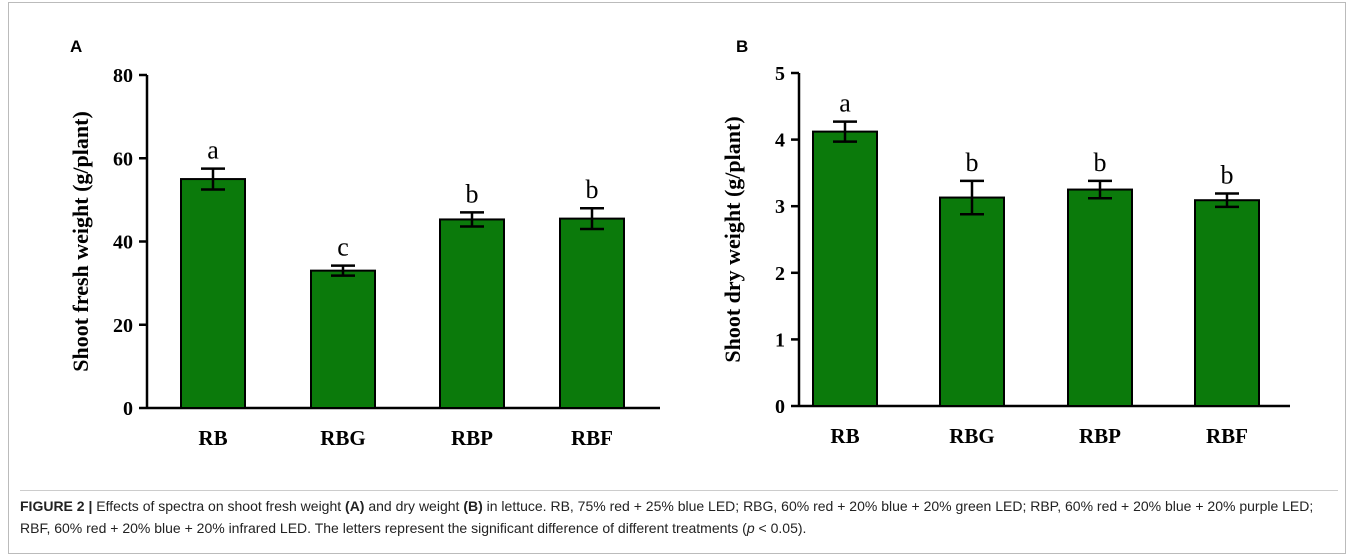 Image resolution: width=1355 pixels, height=560 pixels. What do you see at coordinates (750, 528) in the screenshot?
I see `caption-text: p` at bounding box center [750, 528].